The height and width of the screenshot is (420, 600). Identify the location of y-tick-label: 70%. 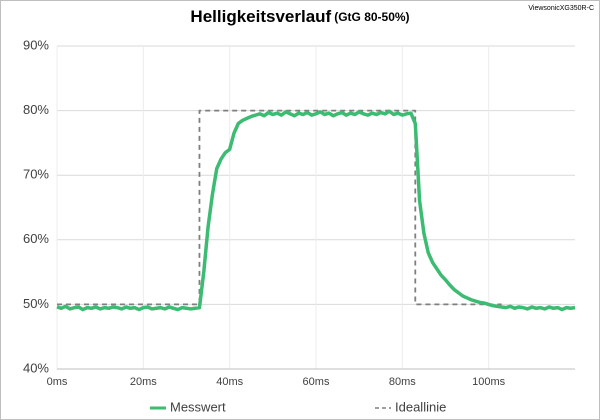
(36, 174).